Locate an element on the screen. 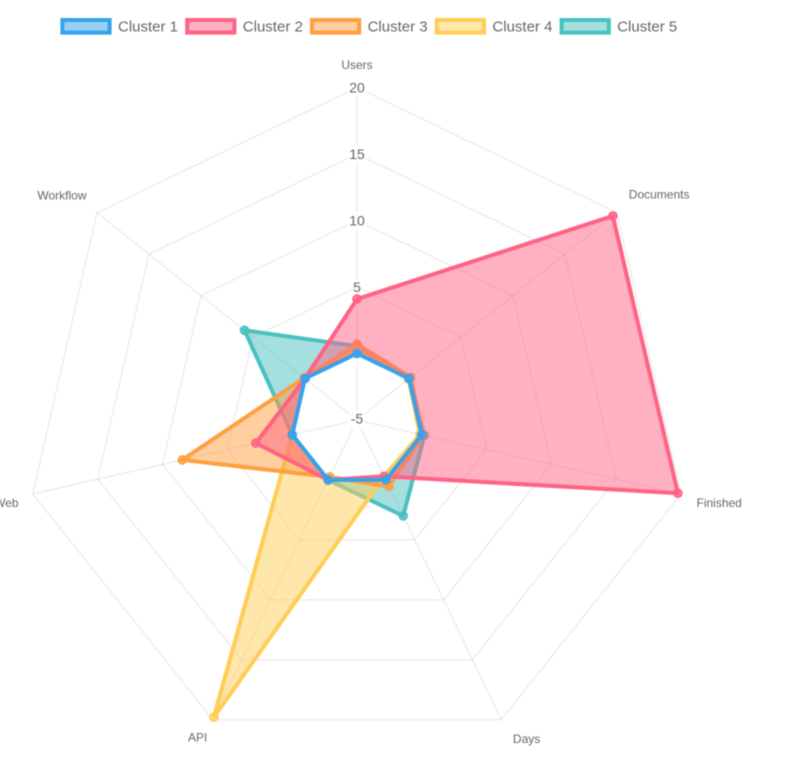 Image resolution: width=811 pixels, height=768 pixels. svg-text: Documents is located at coordinates (659, 195).